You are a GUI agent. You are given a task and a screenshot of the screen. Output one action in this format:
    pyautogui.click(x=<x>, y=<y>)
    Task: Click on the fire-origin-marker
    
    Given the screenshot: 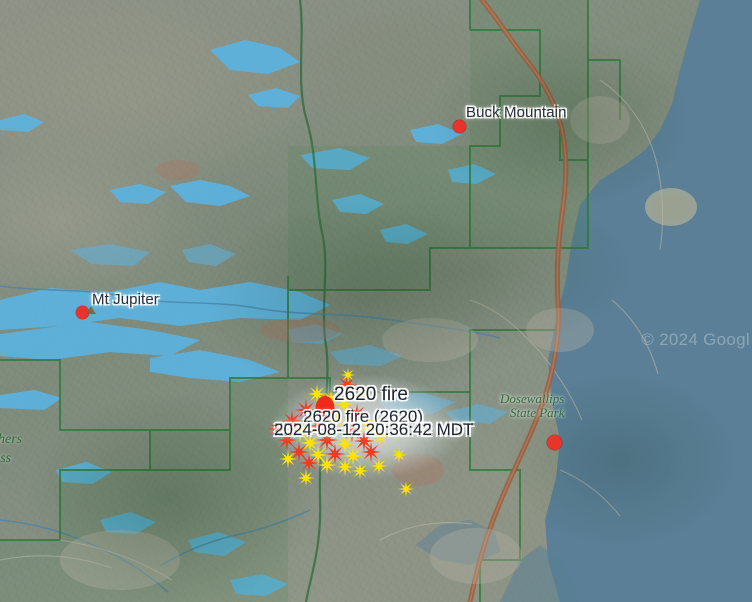 What is the action you would take?
    pyautogui.click(x=325, y=407)
    